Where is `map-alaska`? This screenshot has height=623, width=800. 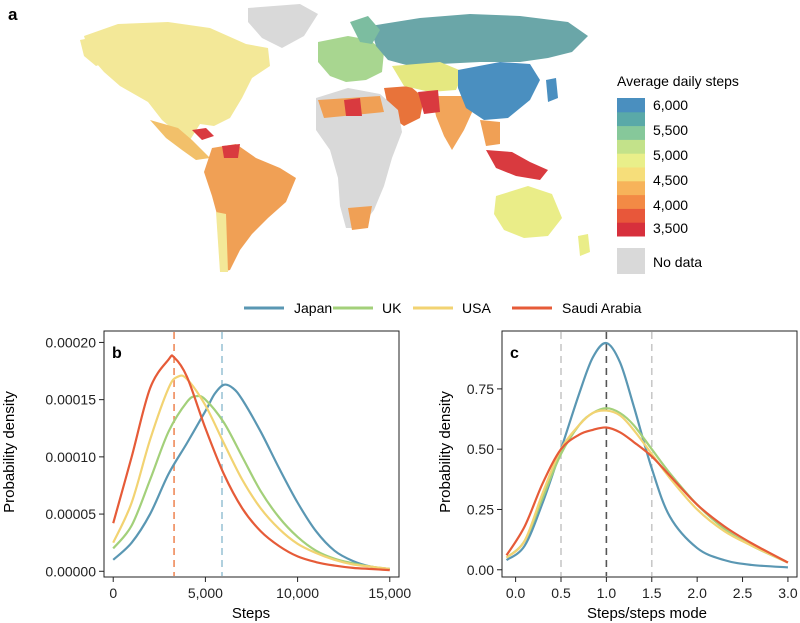
map-alaska is located at coordinates (96, 50).